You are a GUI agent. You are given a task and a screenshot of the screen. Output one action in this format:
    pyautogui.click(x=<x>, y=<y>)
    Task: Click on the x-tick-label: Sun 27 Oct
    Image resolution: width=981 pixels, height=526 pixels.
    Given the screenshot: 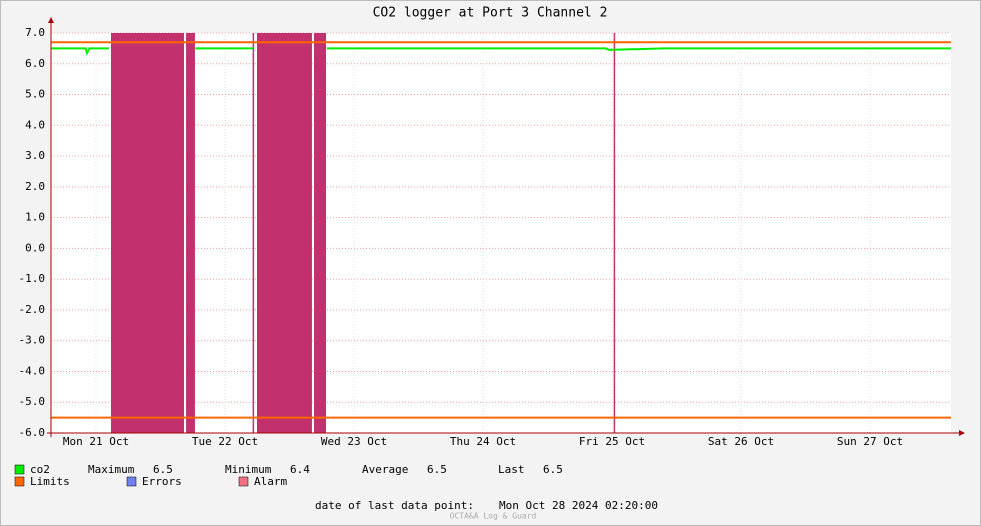 What is the action you would take?
    pyautogui.click(x=870, y=441)
    